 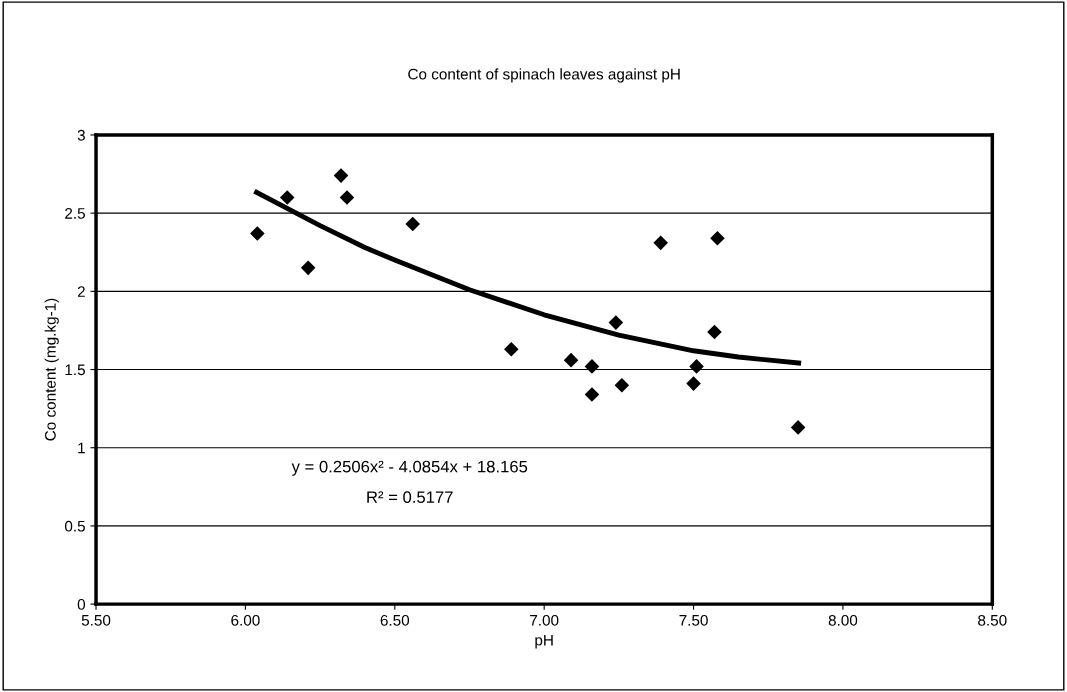 What do you see at coordinates (74, 526) in the screenshot?
I see `y-tick-label: 0.5` at bounding box center [74, 526].